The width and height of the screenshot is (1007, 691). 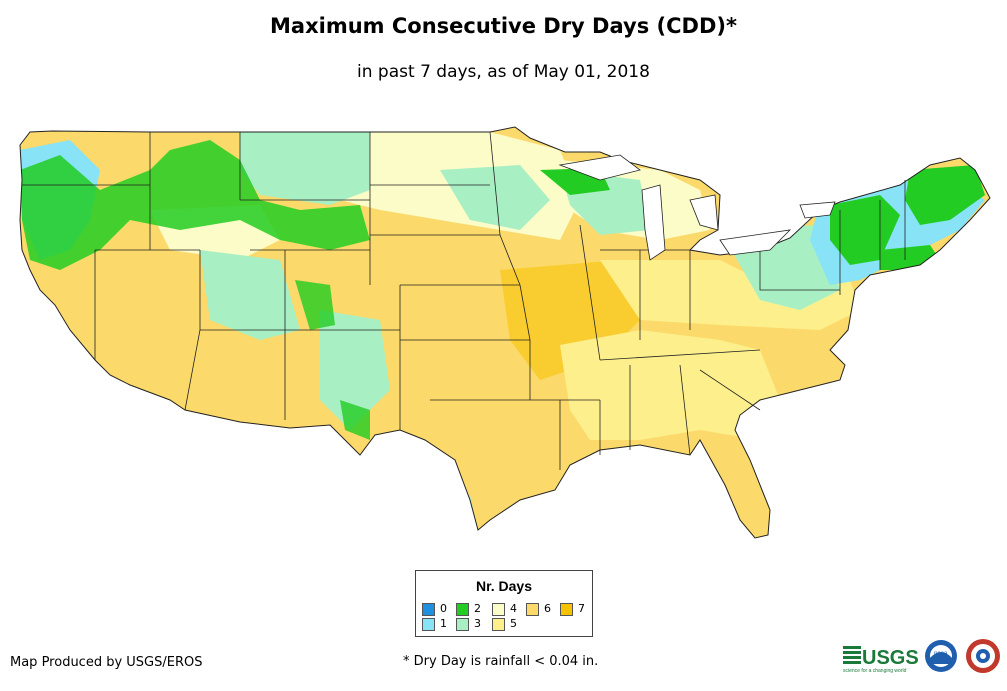 I want to click on legend-label-1: 1, so click(x=443, y=623).